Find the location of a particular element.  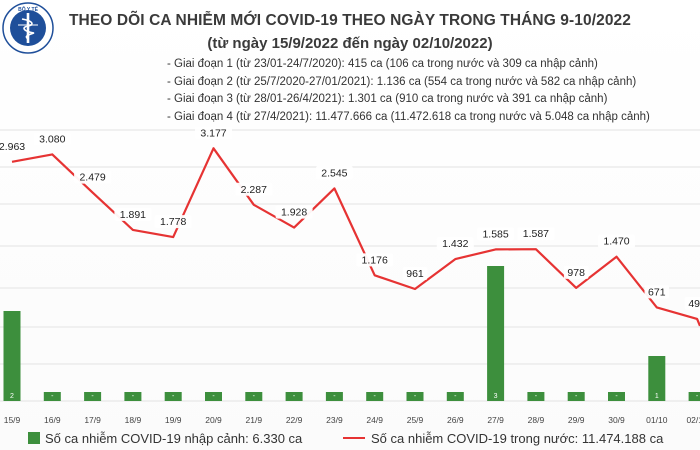

line-label: 671 is located at coordinates (657, 292).